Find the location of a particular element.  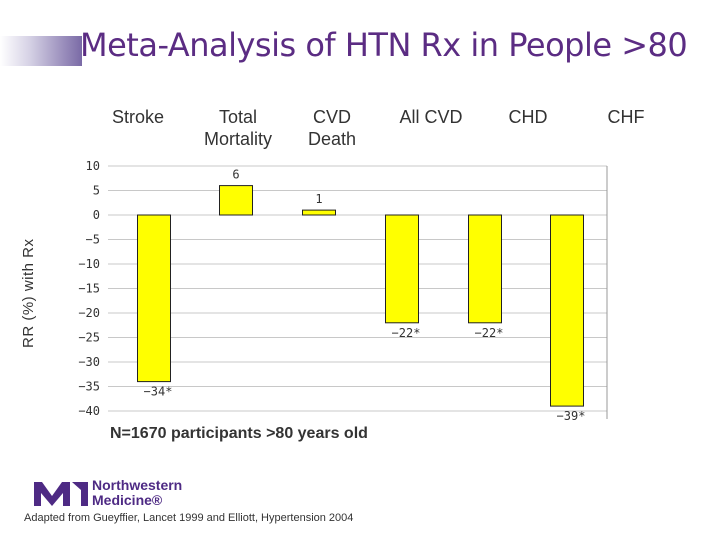

y-tick-label: −20 is located at coordinates (89, 313).